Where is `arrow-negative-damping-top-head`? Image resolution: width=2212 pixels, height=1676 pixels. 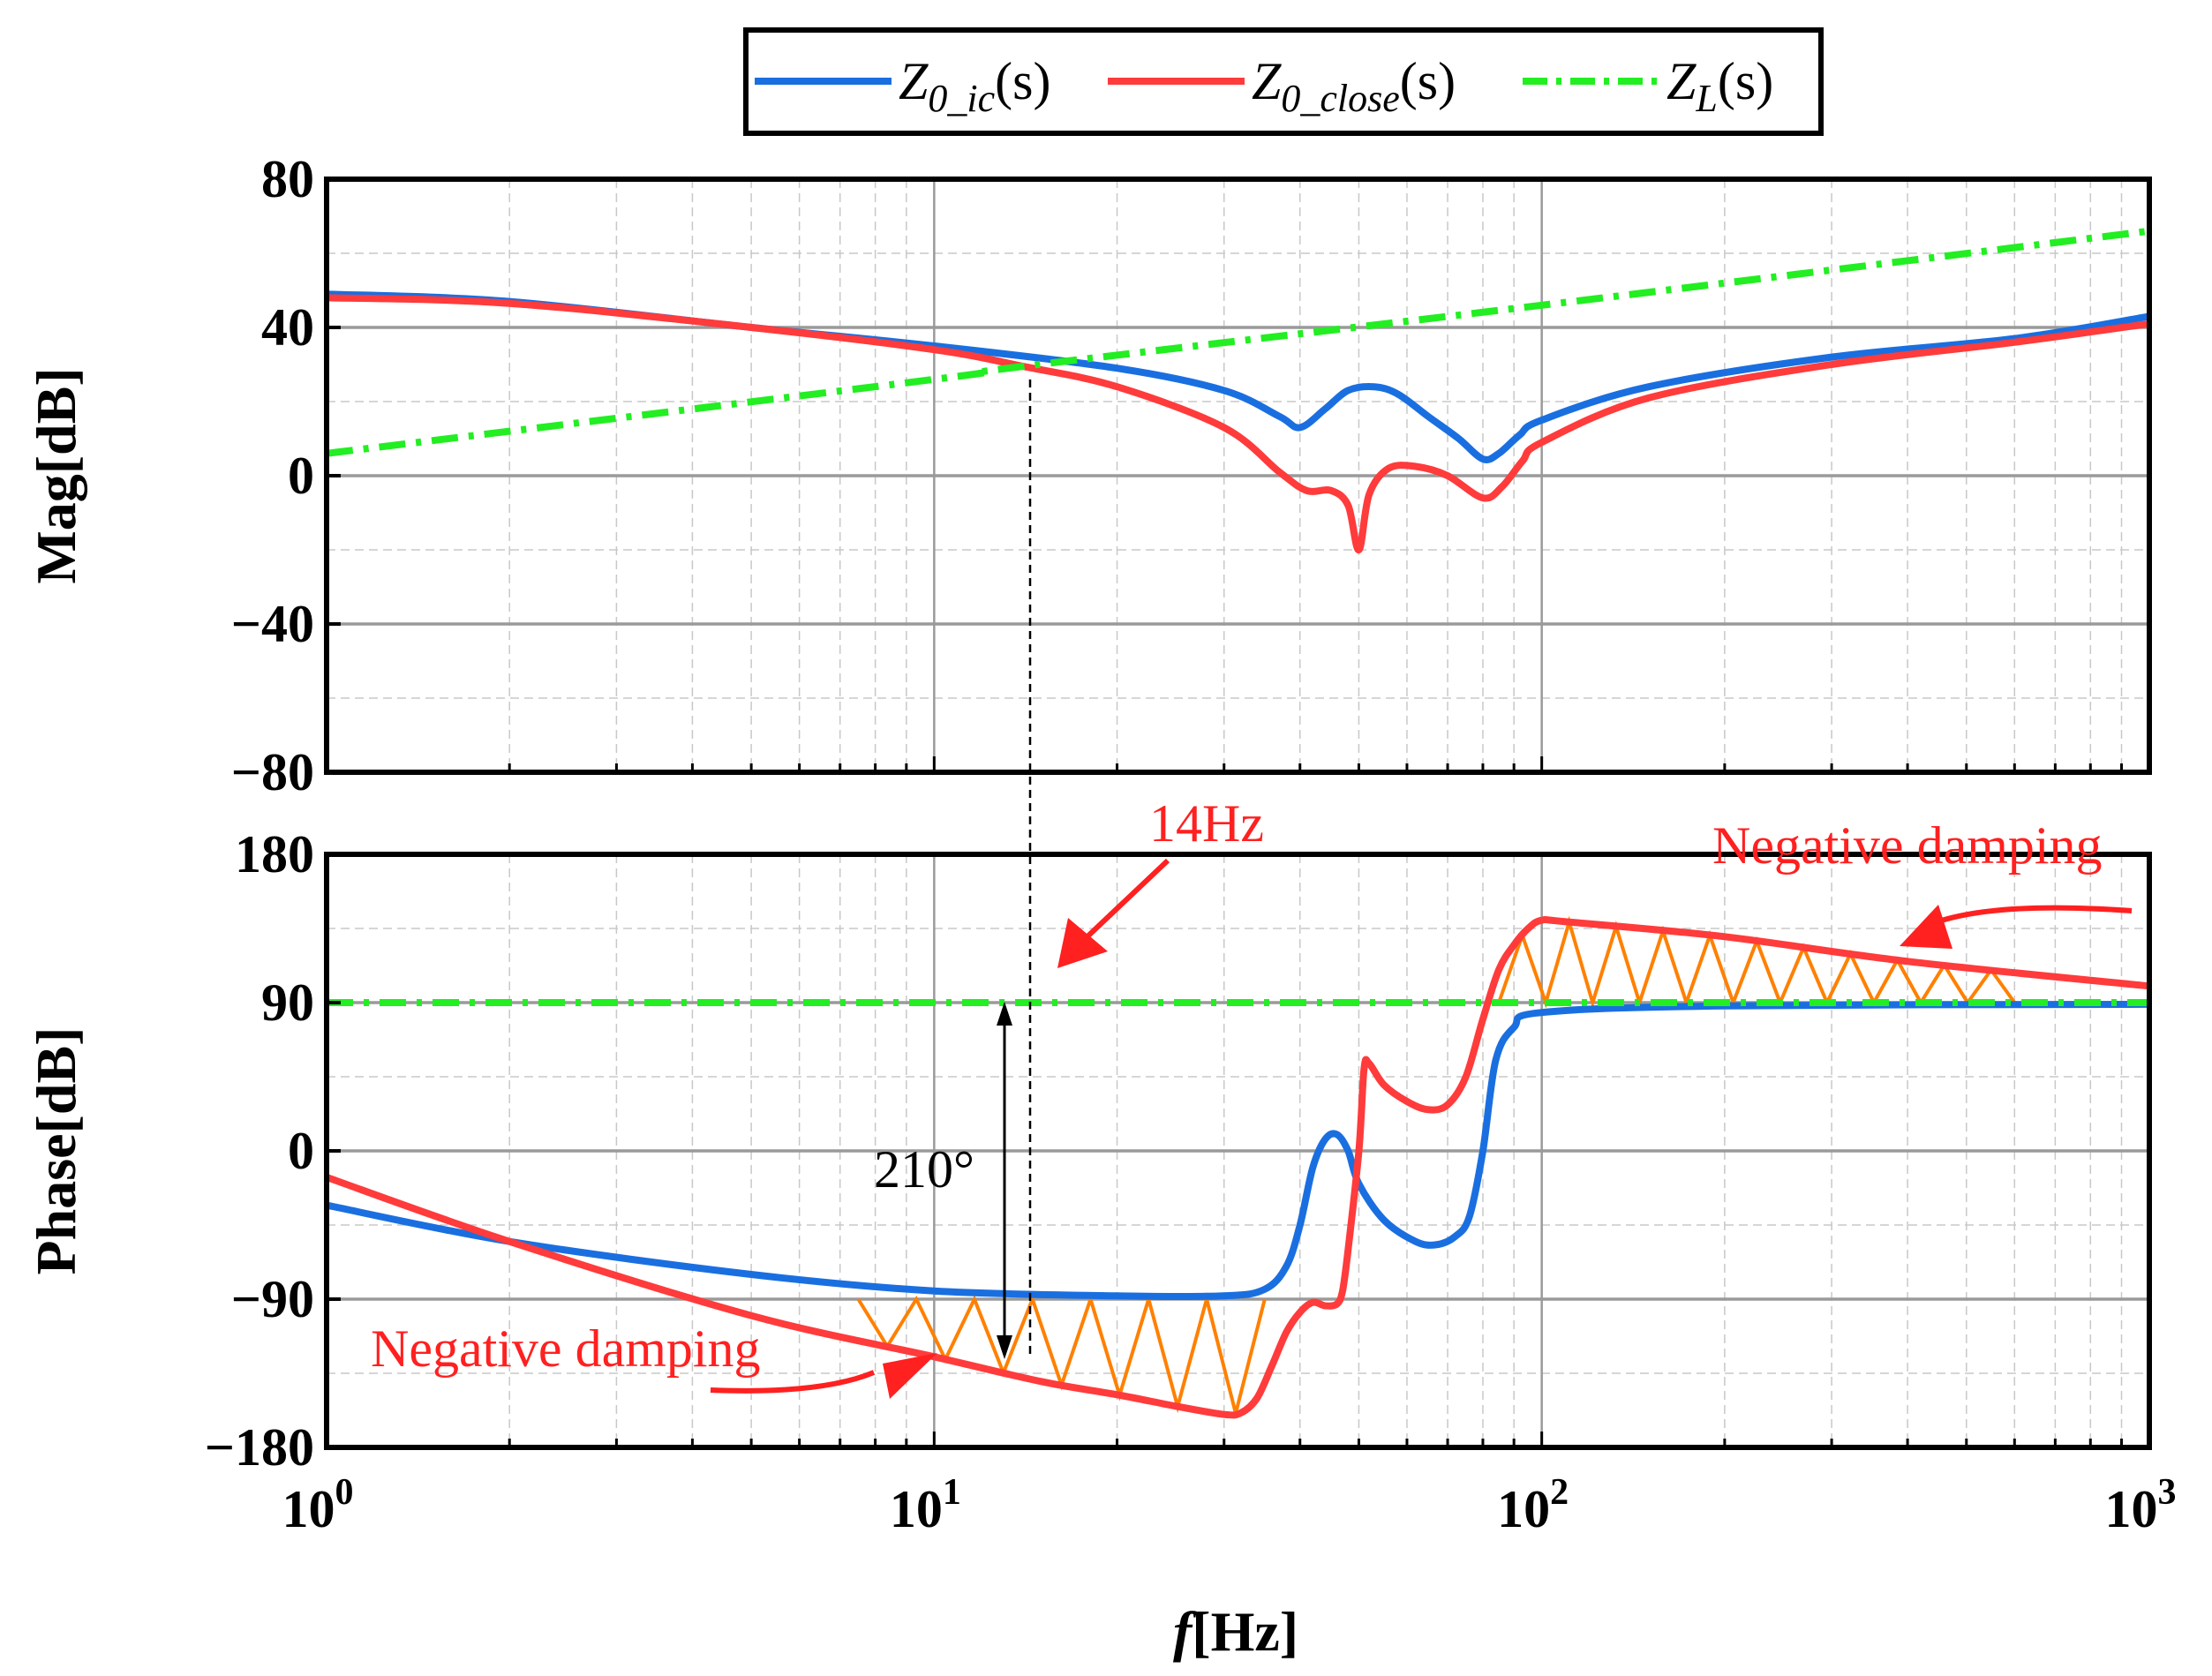
arrow-negative-damping-top-head is located at coordinates (1926, 927).